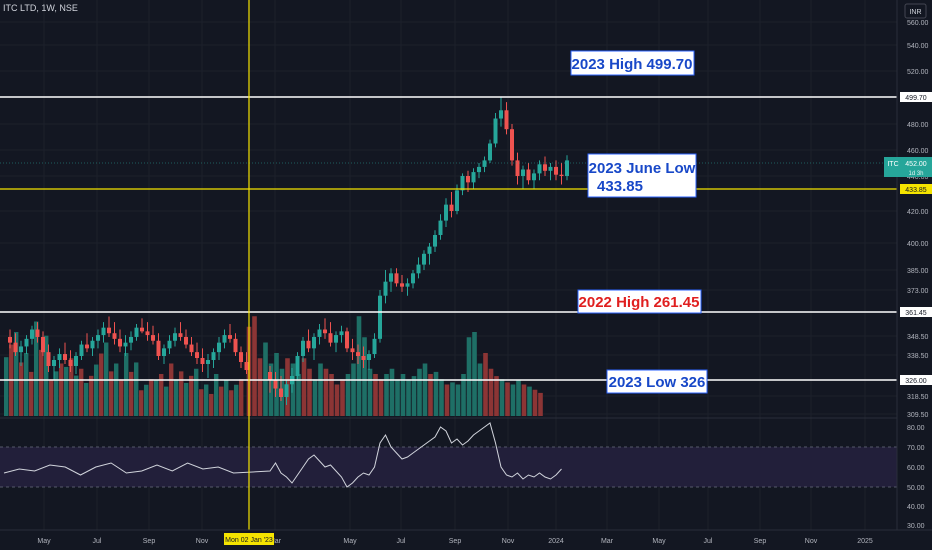 The width and height of the screenshot is (932, 550). What do you see at coordinates (918, 212) in the screenshot?
I see `price-tick-label: 420.00` at bounding box center [918, 212].